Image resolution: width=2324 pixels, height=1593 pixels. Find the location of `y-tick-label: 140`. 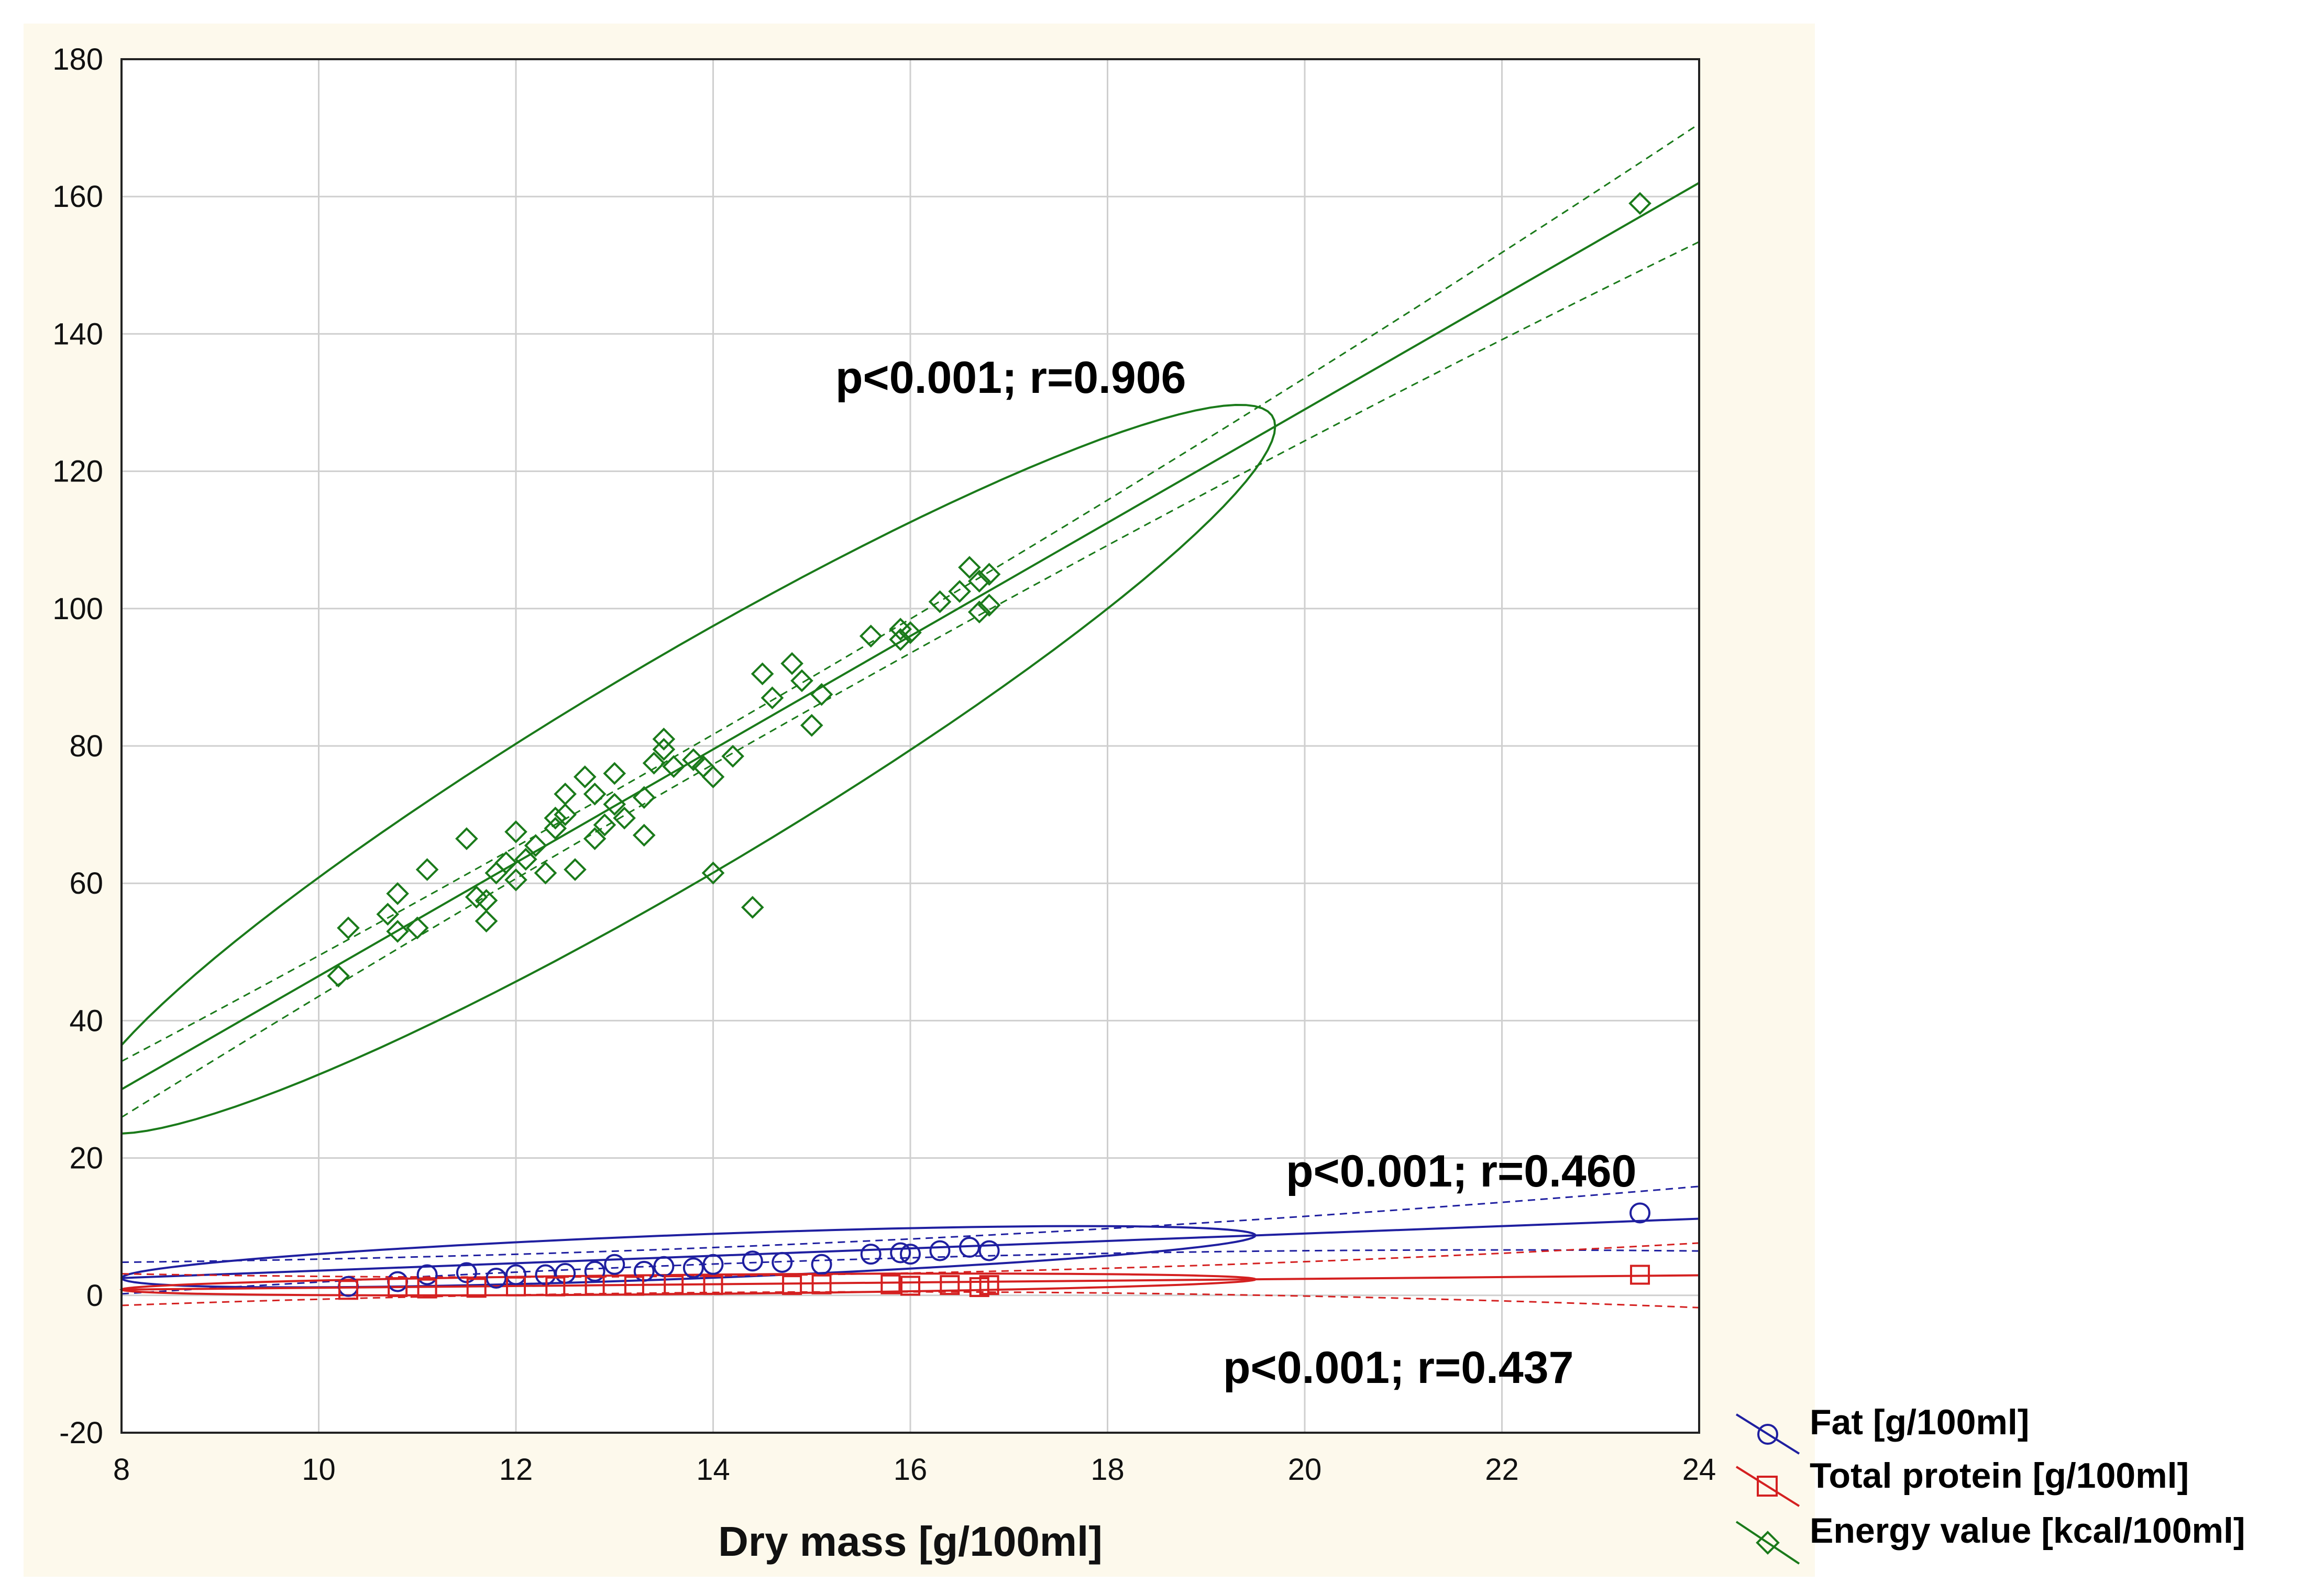

y-tick-label: 140 is located at coordinates (77, 334).